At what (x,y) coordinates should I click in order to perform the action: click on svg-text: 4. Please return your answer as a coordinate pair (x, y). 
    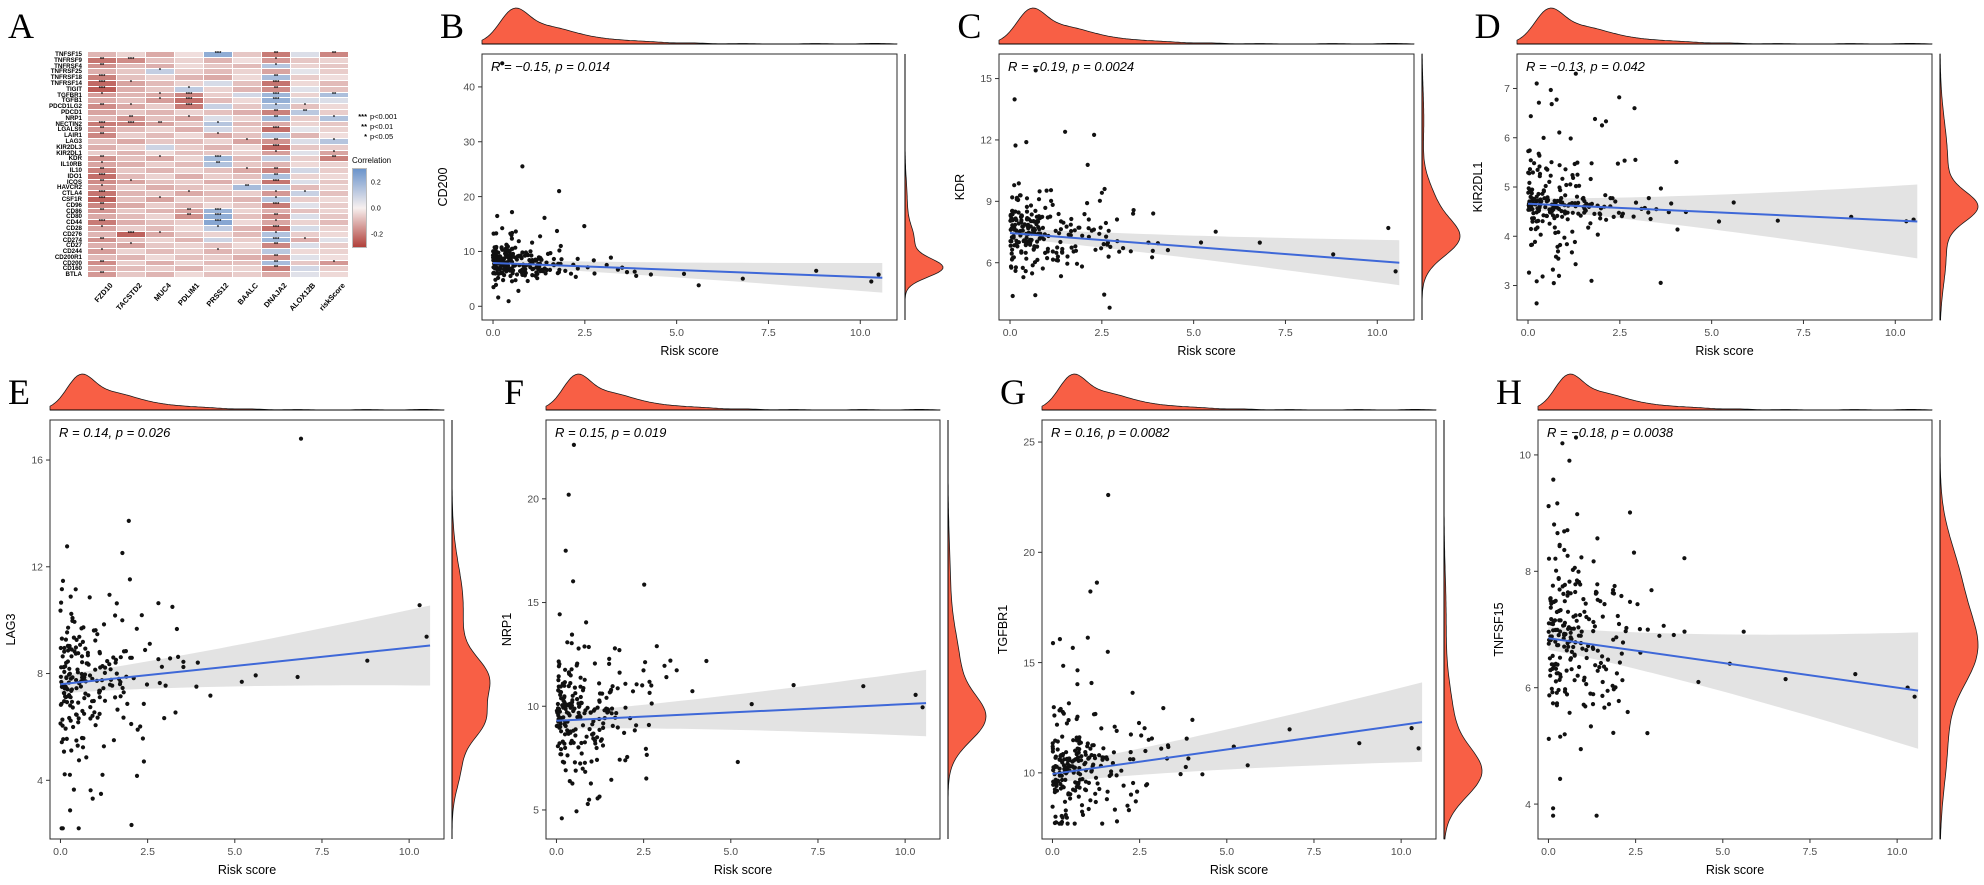
    Looking at the image, I should click on (1507, 237).